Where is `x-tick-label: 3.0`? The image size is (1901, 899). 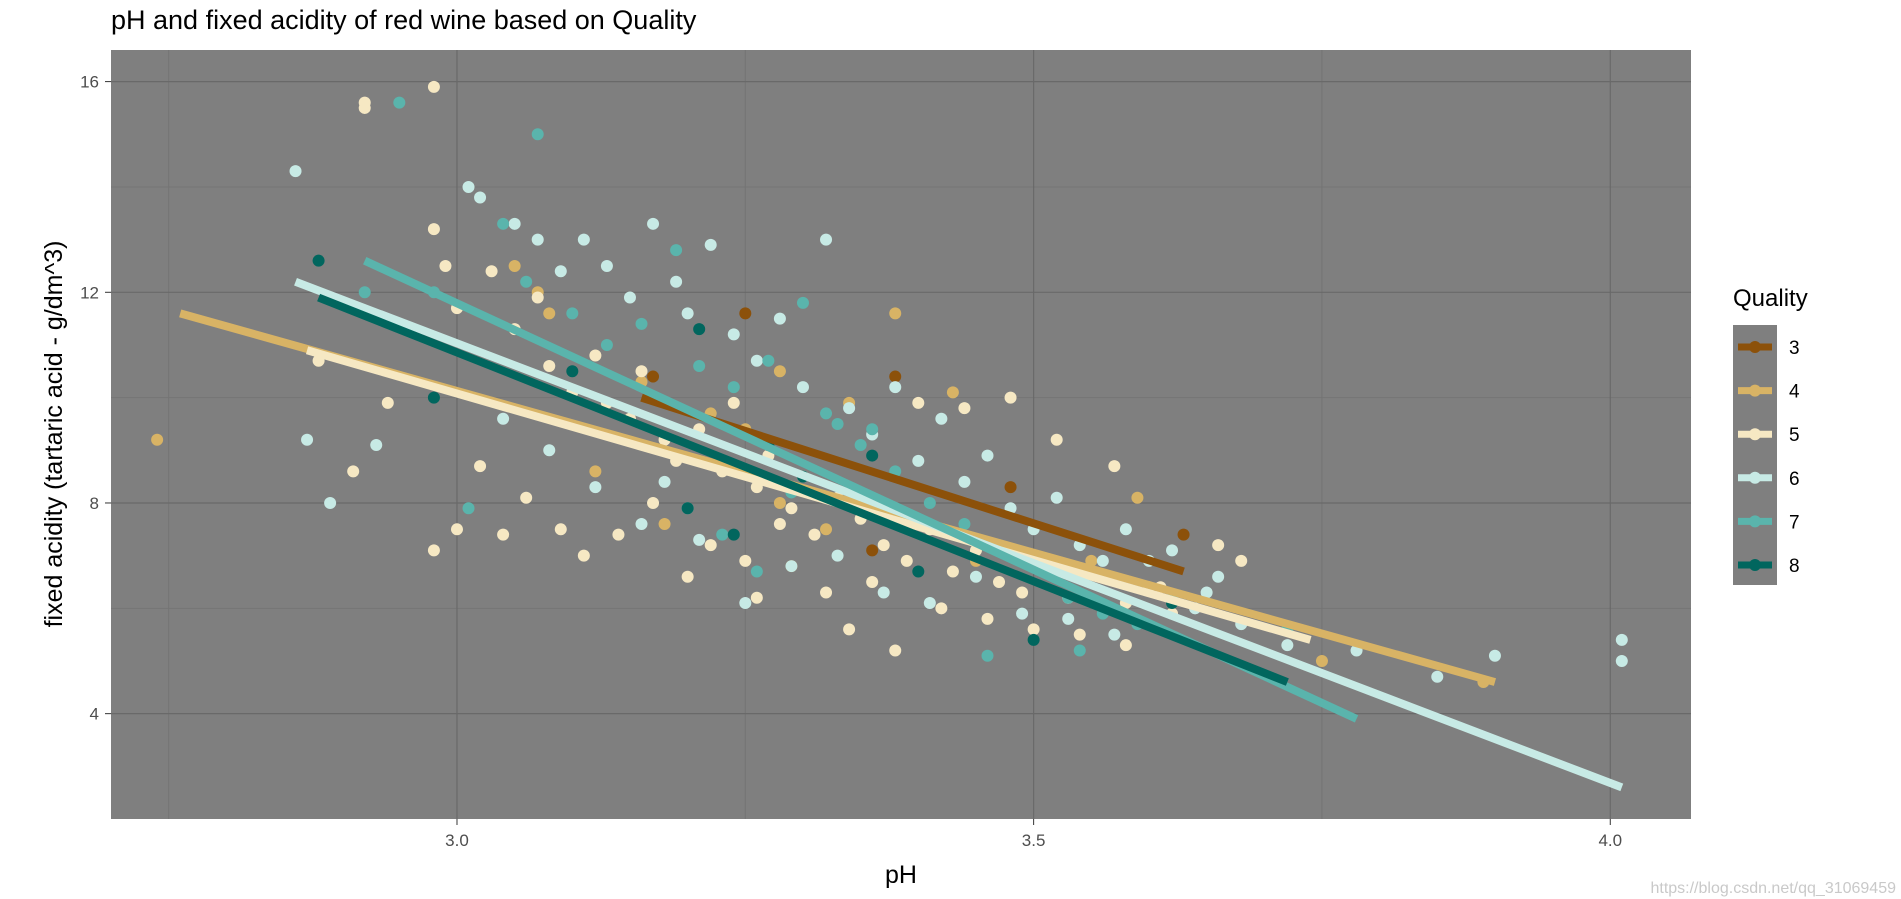
x-tick-label: 3.0 is located at coordinates (457, 840).